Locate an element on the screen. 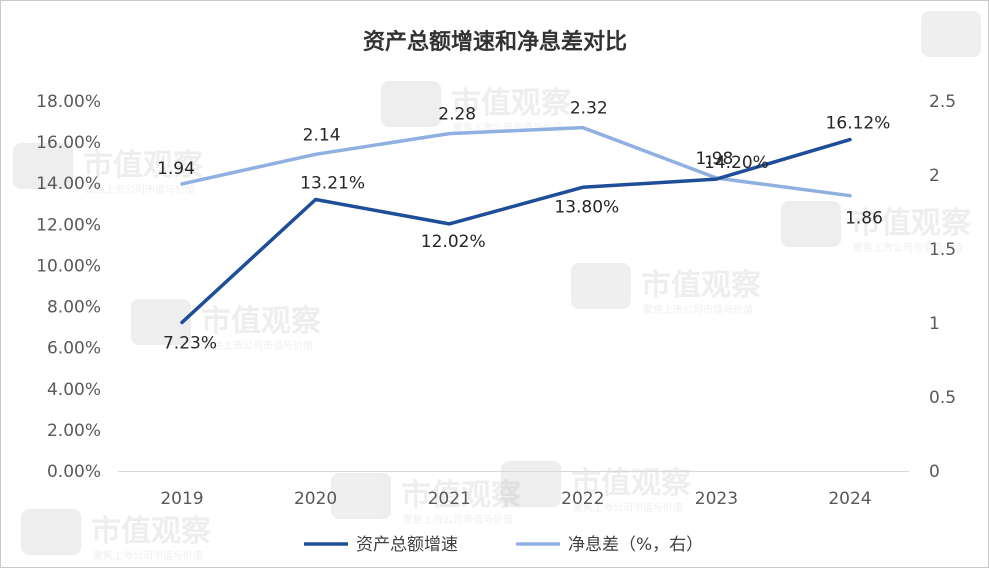 The width and height of the screenshot is (989, 569). x-tick-label: 2022 is located at coordinates (582, 499).